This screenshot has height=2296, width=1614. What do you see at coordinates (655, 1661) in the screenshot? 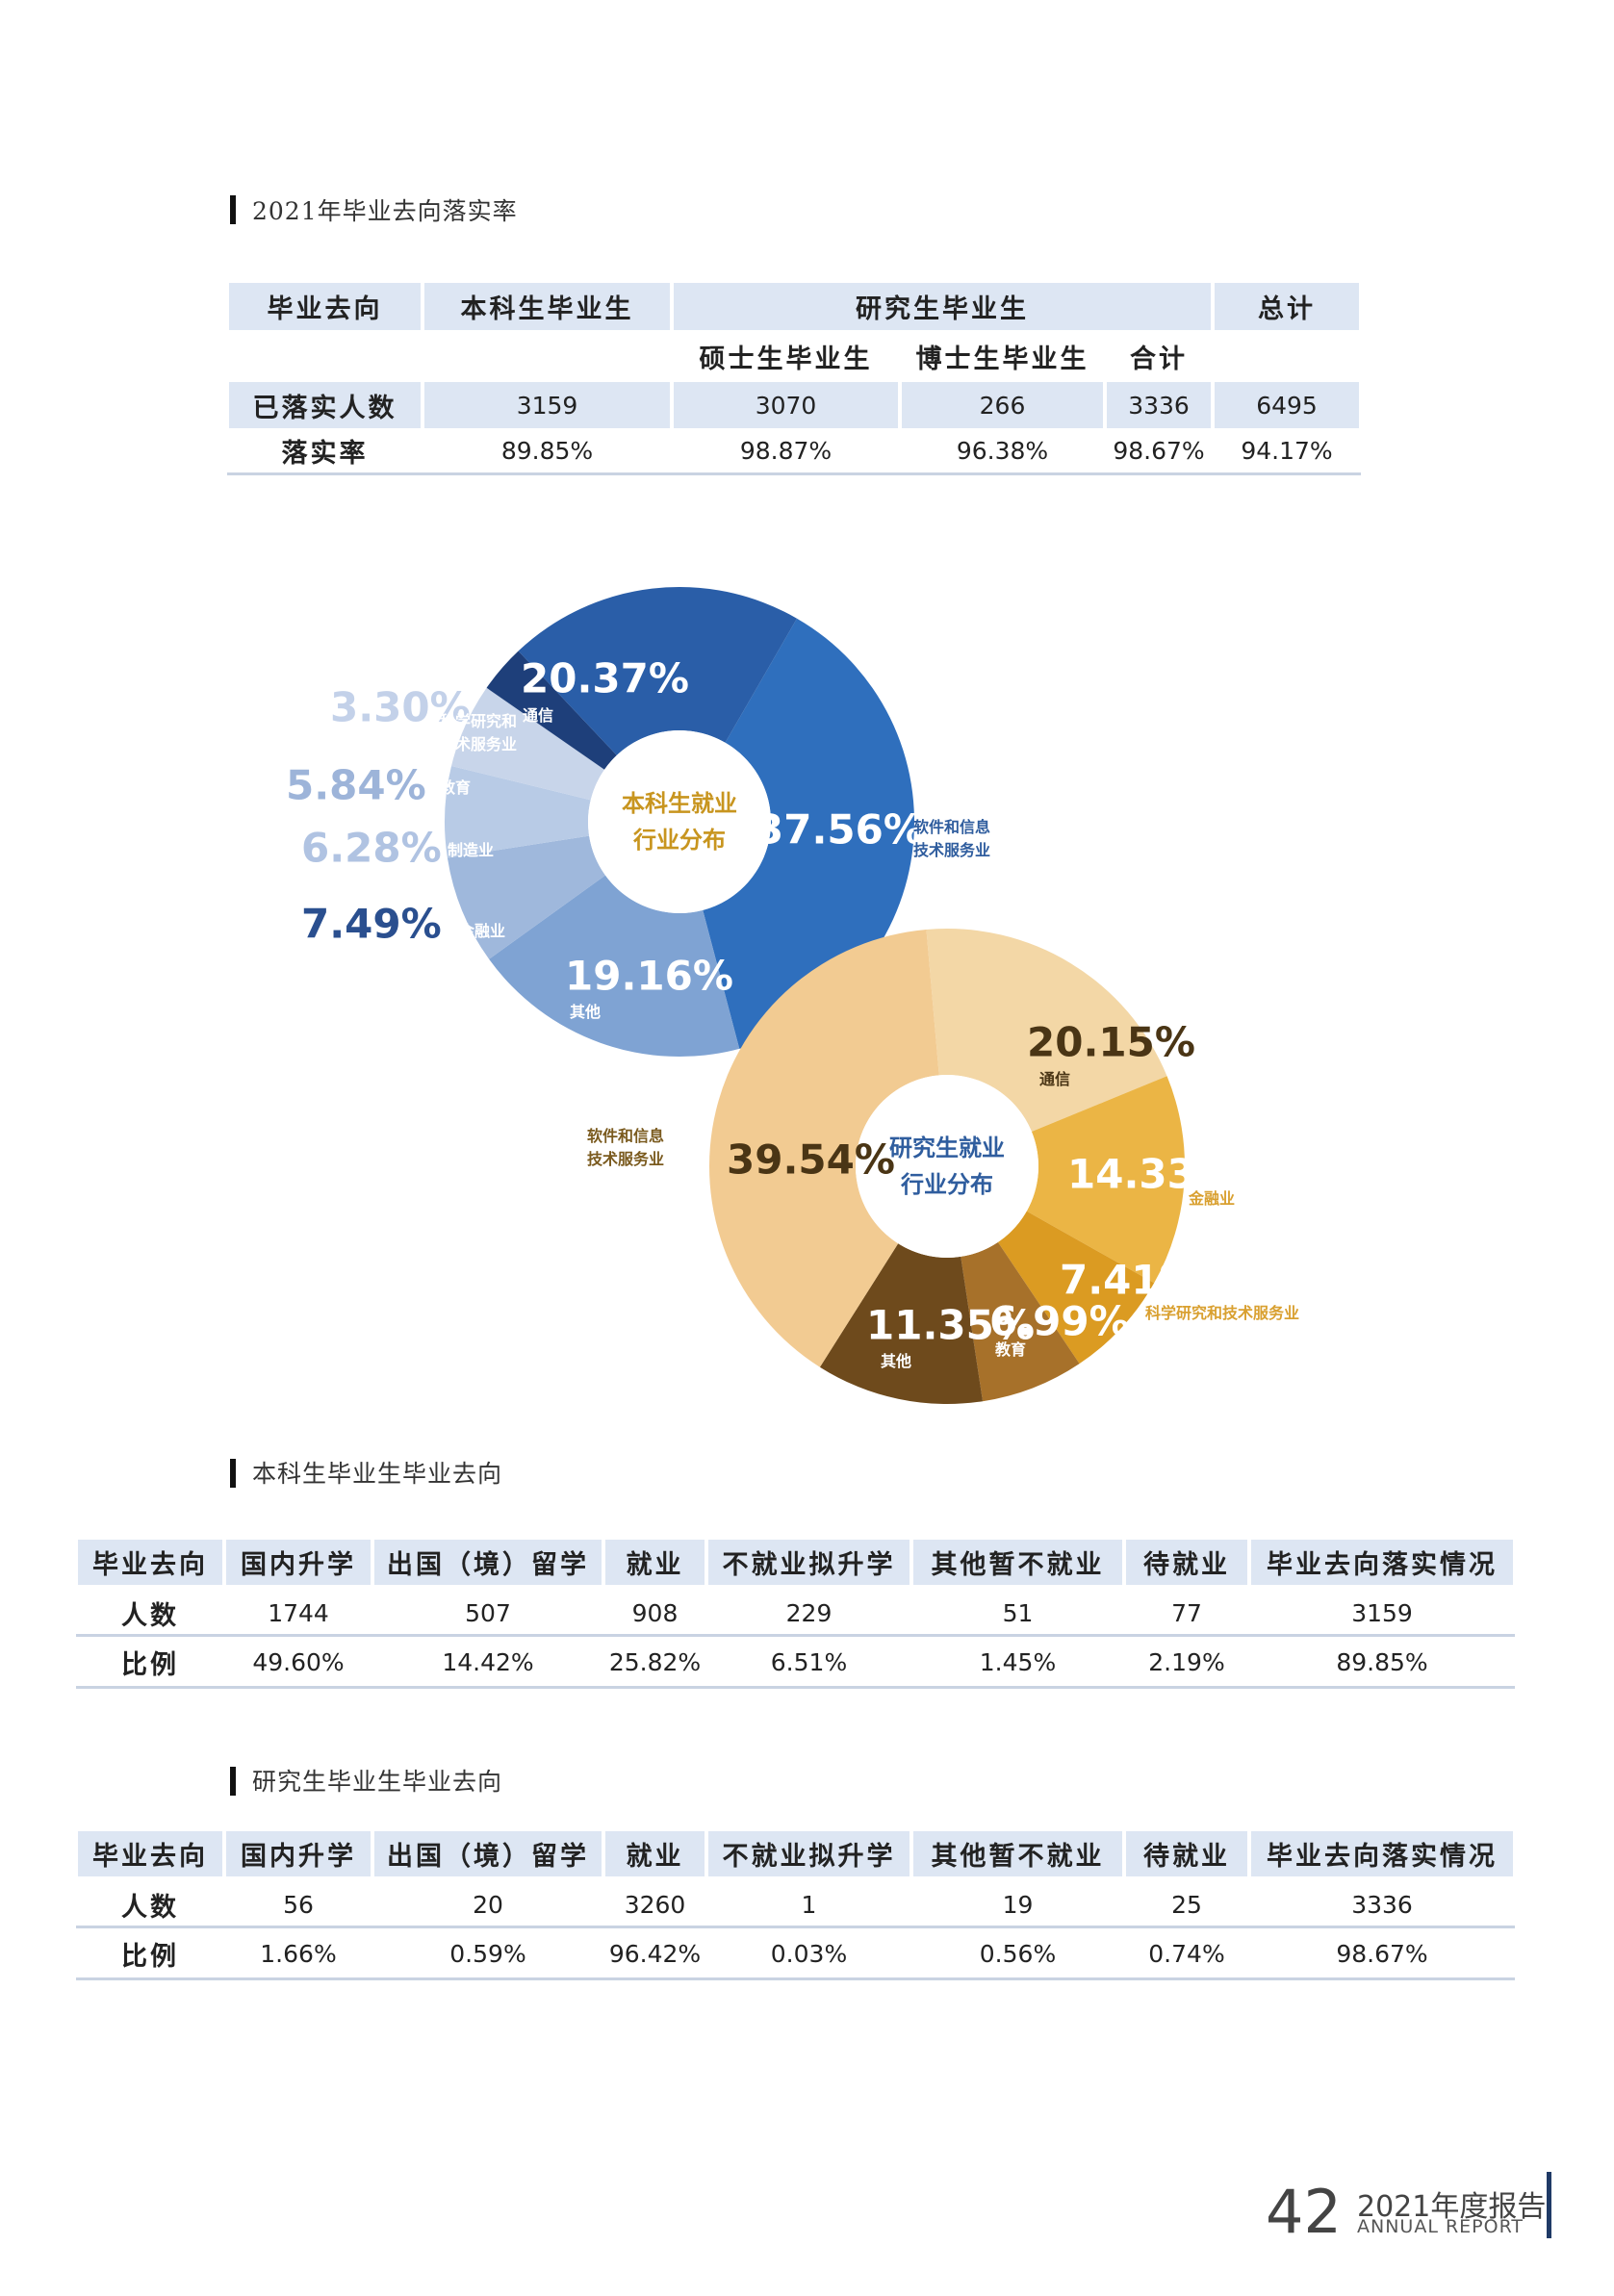
I see `table-cell: 25.82%` at bounding box center [655, 1661].